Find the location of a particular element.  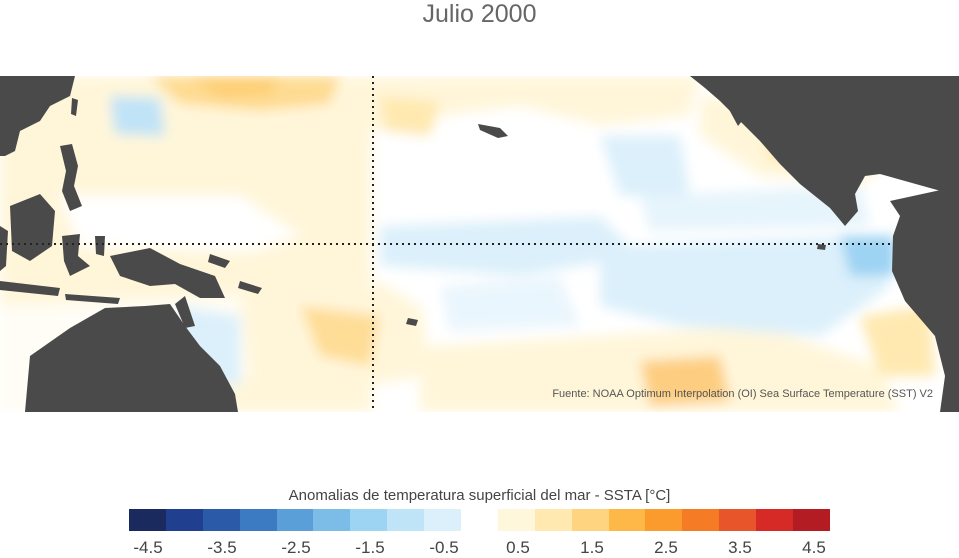

land-sulawesi is located at coordinates (76, 255).